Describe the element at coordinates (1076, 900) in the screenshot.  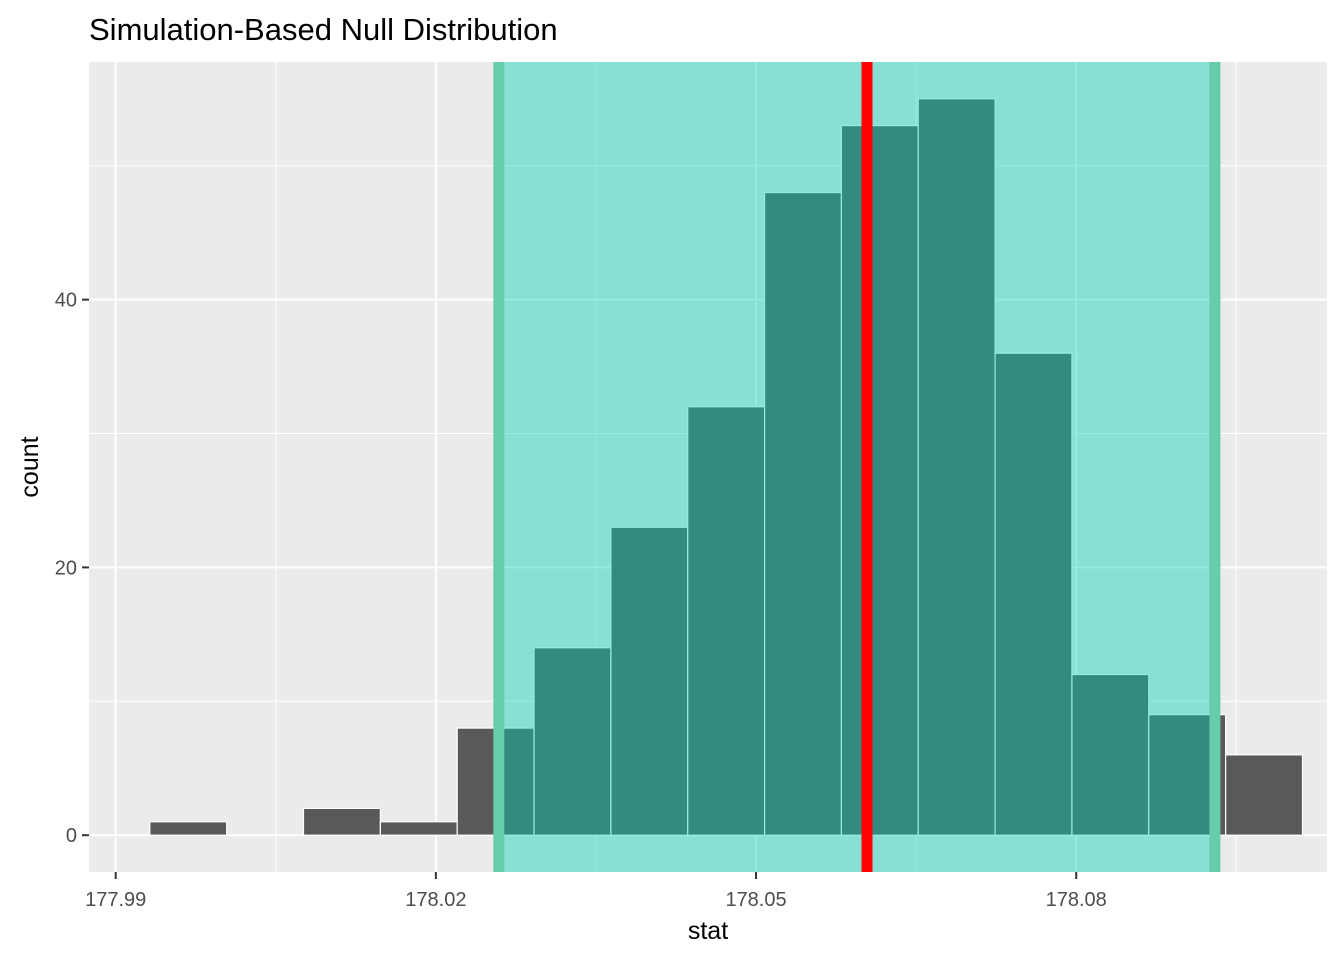
I see `x-tick-label: 178.08` at that location.